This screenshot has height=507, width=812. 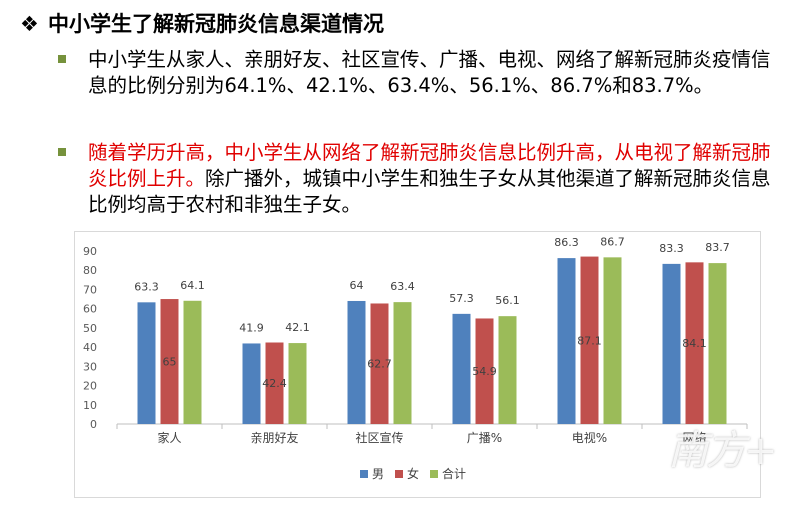 I want to click on data-label: 62.7, so click(x=379, y=364).